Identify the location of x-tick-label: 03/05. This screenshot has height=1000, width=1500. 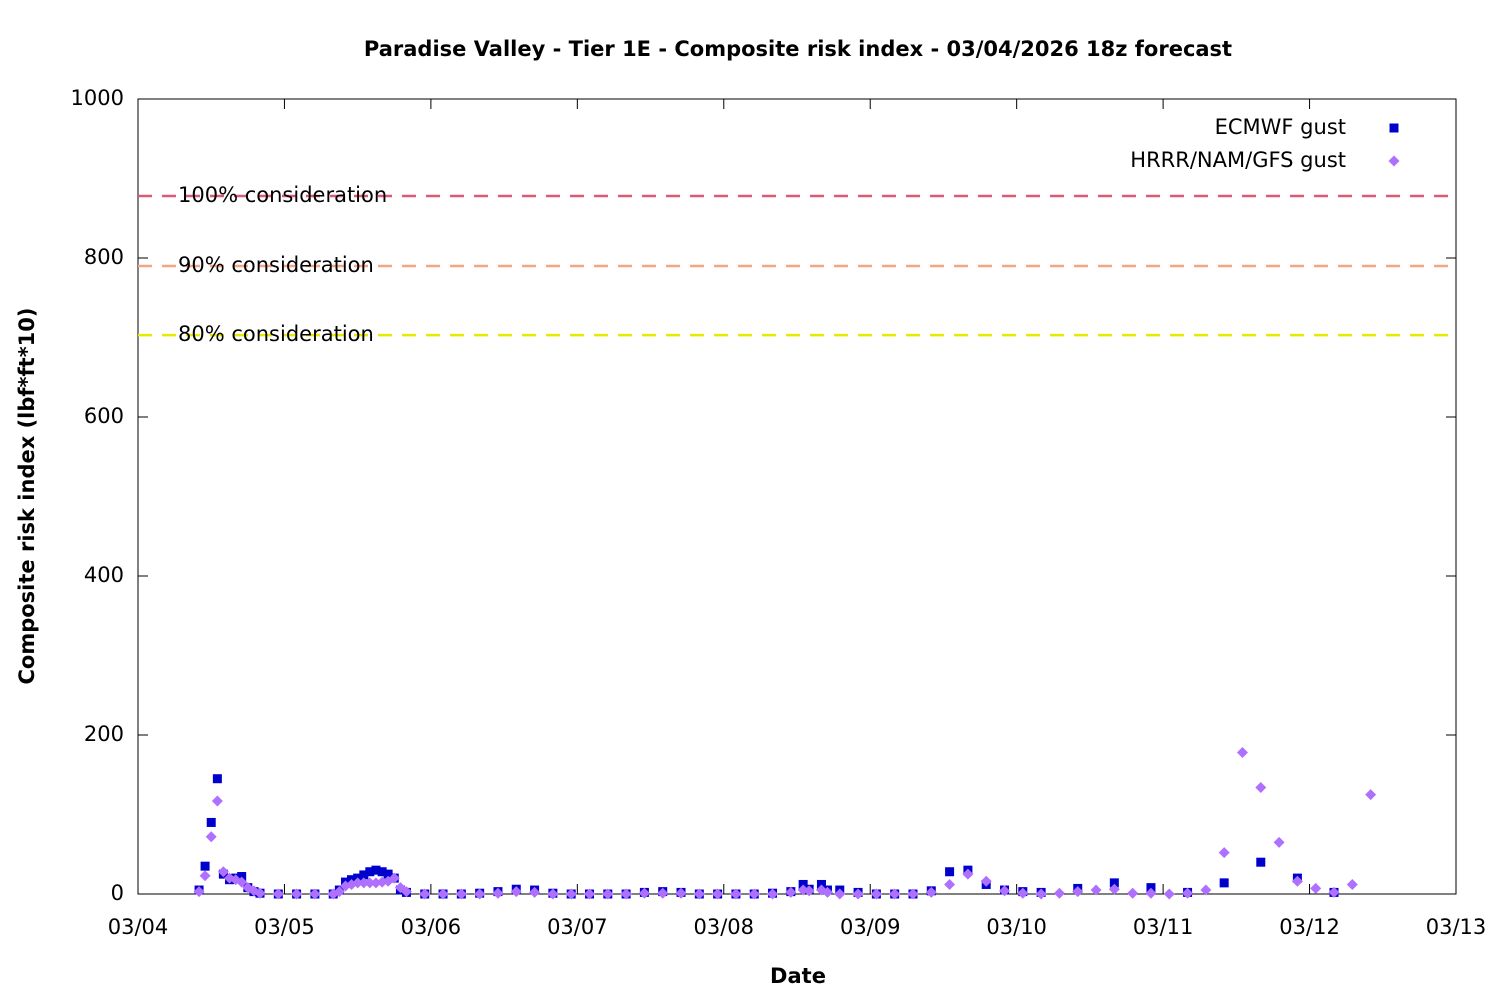
(284, 927).